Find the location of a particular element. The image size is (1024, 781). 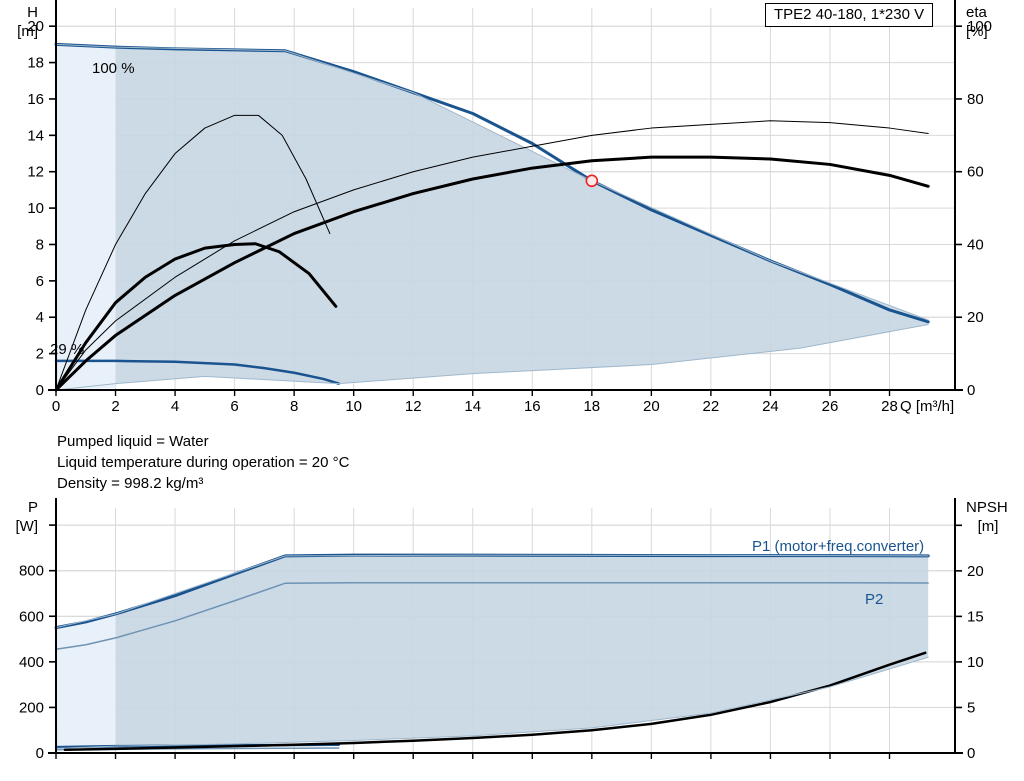

svg-text: Q [m³/h] is located at coordinates (927, 406).